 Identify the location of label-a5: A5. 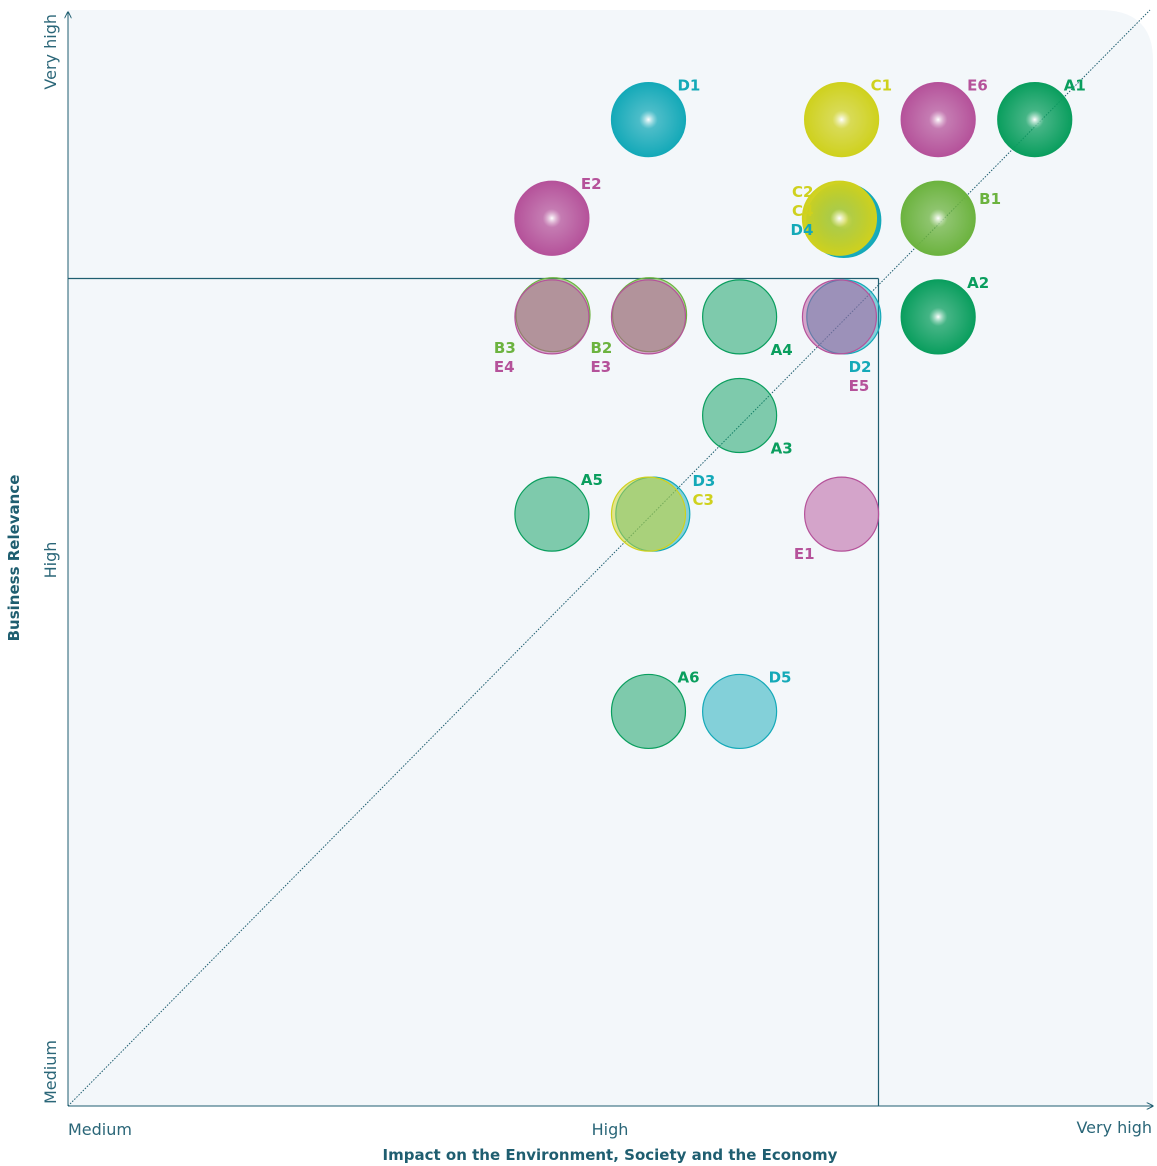
(592, 480).